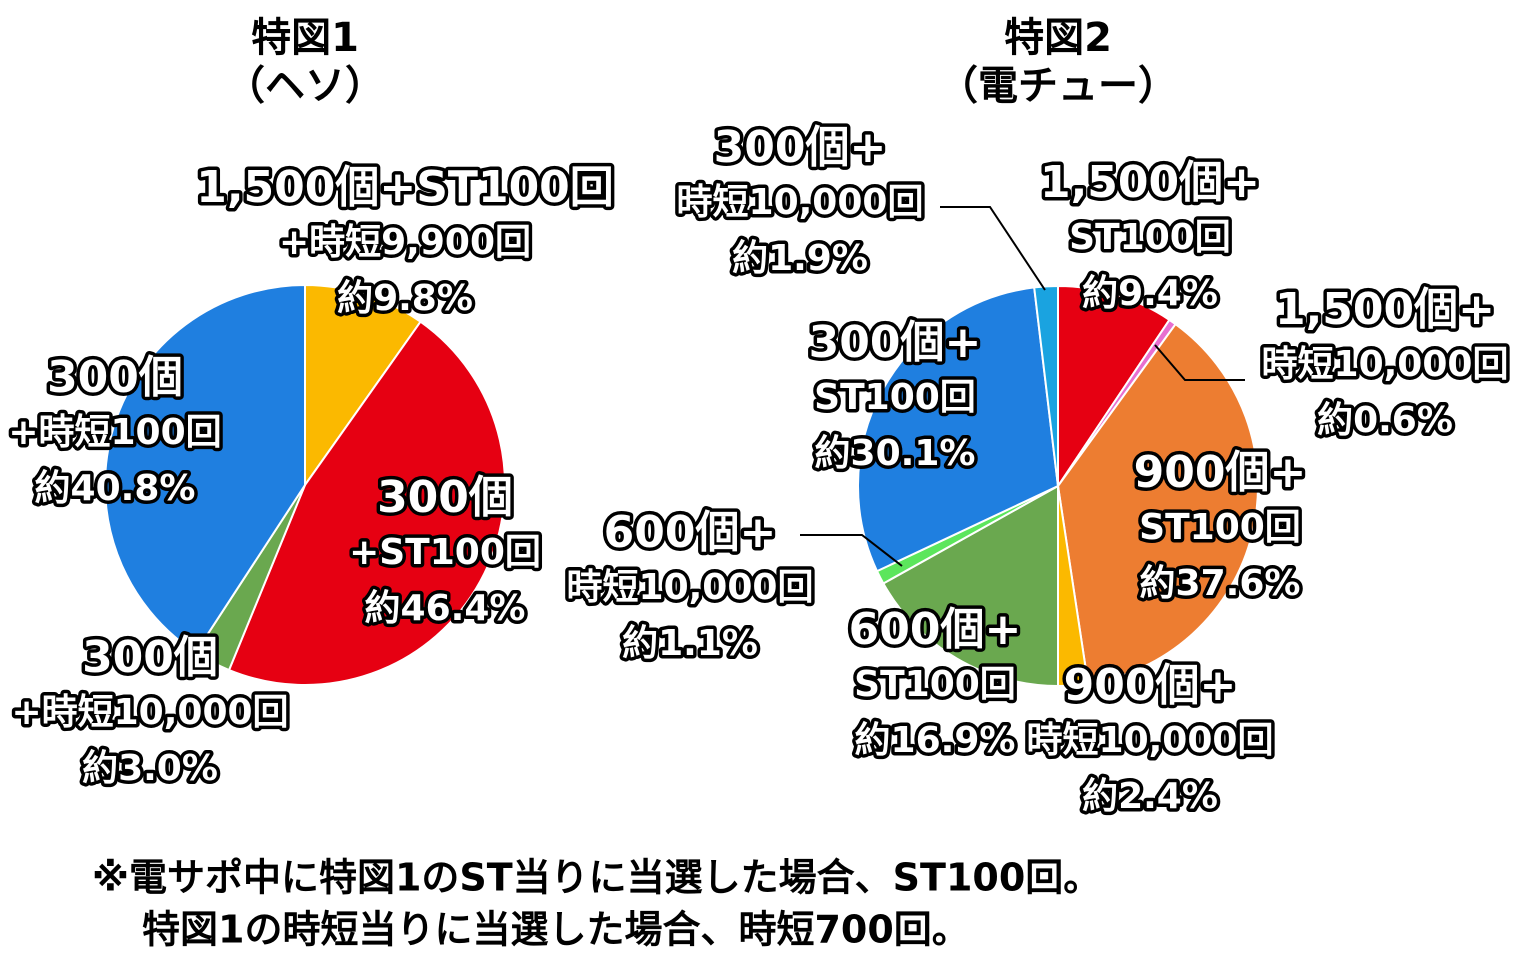  What do you see at coordinates (405, 298) in the screenshot?
I see `value-label: 約9.8%` at bounding box center [405, 298].